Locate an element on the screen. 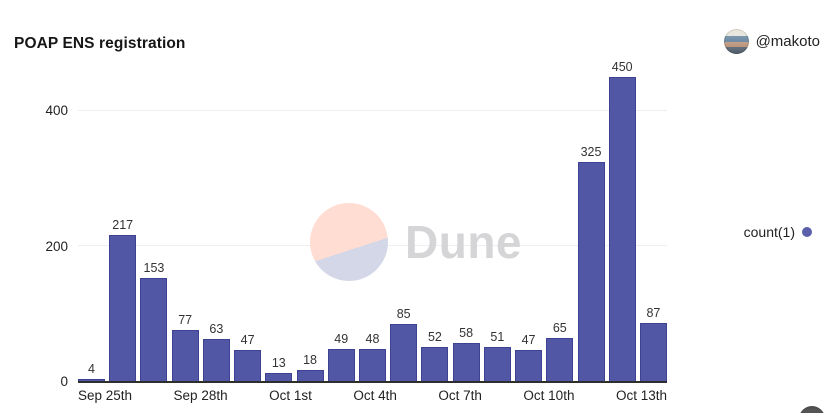 Image resolution: width=828 pixels, height=413 pixels. bar-slot: 18 is located at coordinates (310, 367).